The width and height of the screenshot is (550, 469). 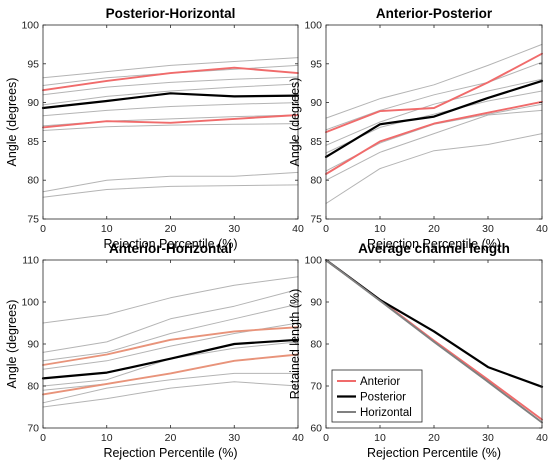 I want to click on y-tick-label: 110, so click(x=30, y=261).